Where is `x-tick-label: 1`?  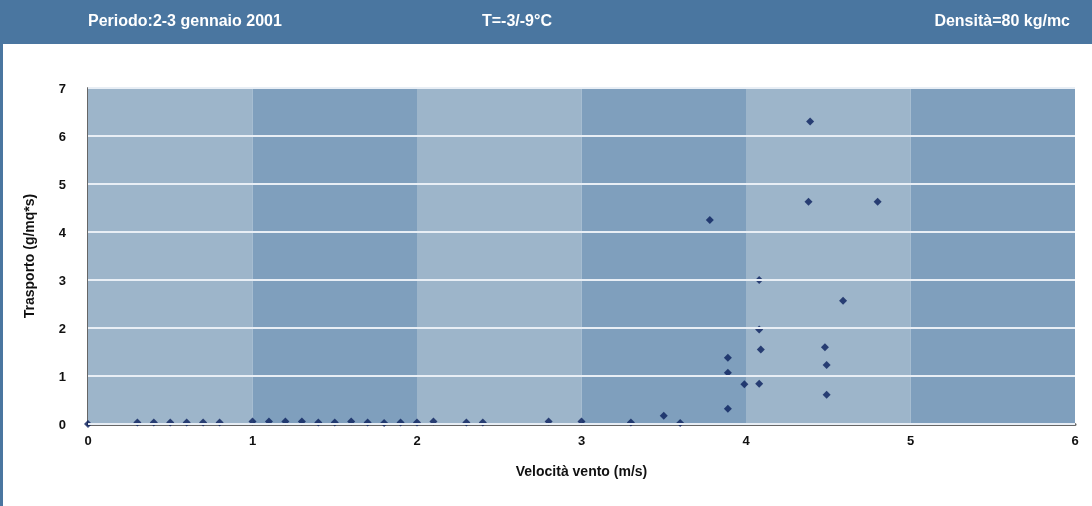 x-tick-label: 1 is located at coordinates (252, 440).